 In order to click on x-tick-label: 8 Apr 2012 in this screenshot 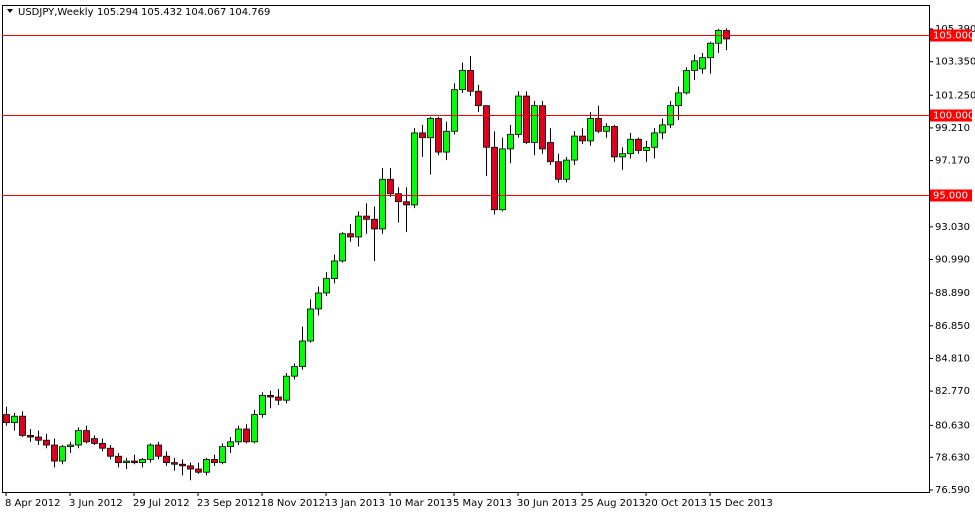, I will do `click(32, 503)`.